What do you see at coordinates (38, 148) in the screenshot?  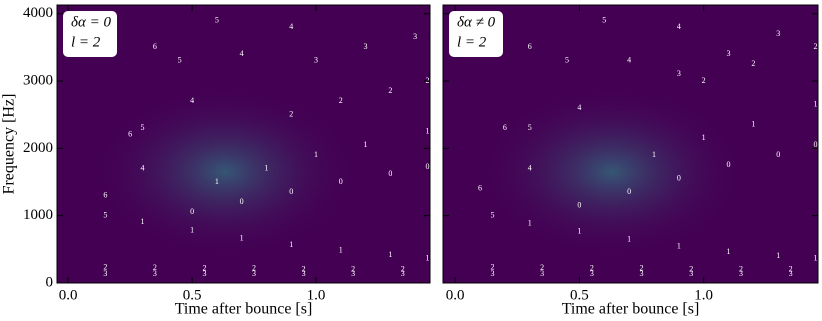 I see `y-tick-label: 2000` at bounding box center [38, 148].